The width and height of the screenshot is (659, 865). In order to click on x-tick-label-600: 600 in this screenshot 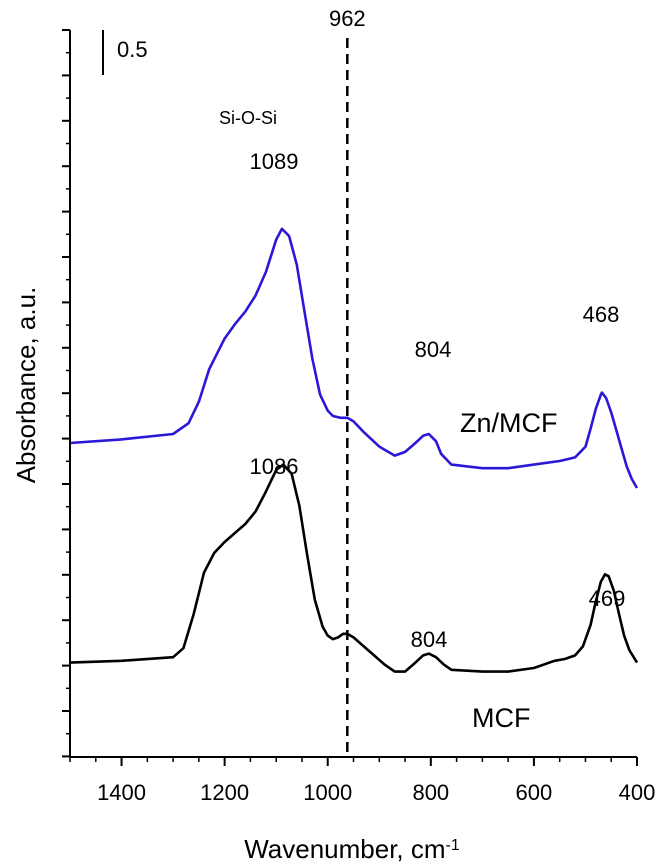, I will do `click(534, 792)`.